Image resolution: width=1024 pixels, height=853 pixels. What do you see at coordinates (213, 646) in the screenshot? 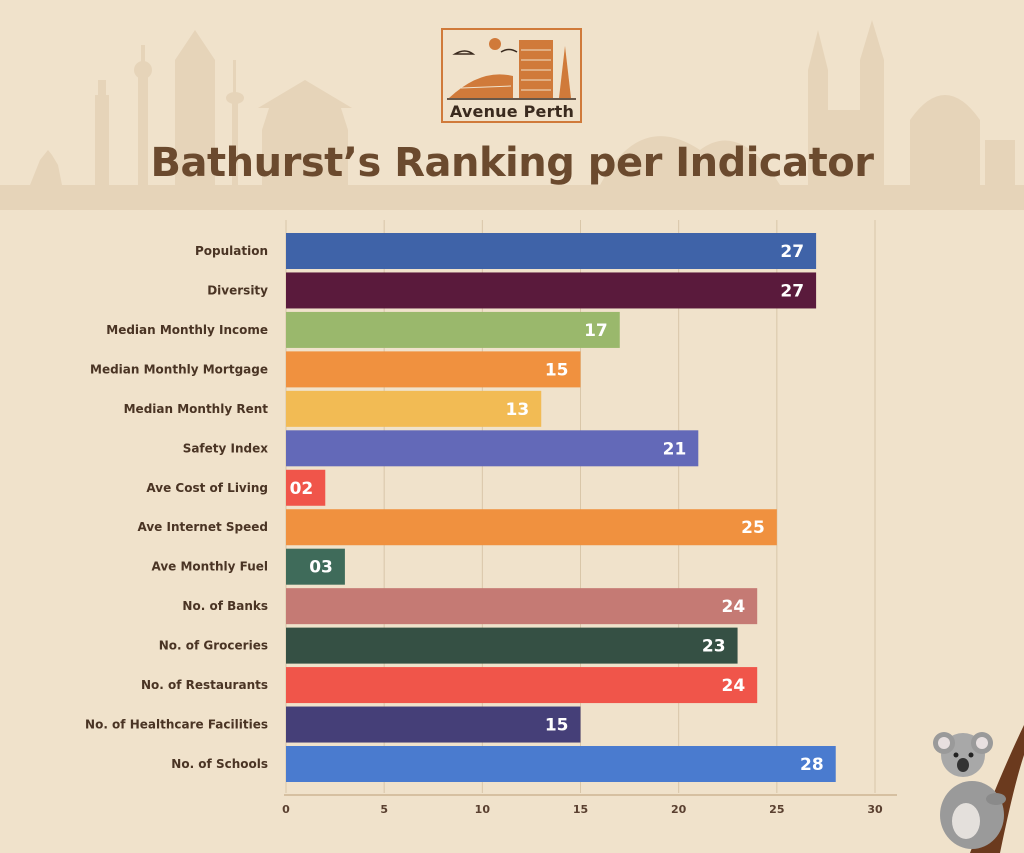
I see `category-label: No. of Groceries` at bounding box center [213, 646].